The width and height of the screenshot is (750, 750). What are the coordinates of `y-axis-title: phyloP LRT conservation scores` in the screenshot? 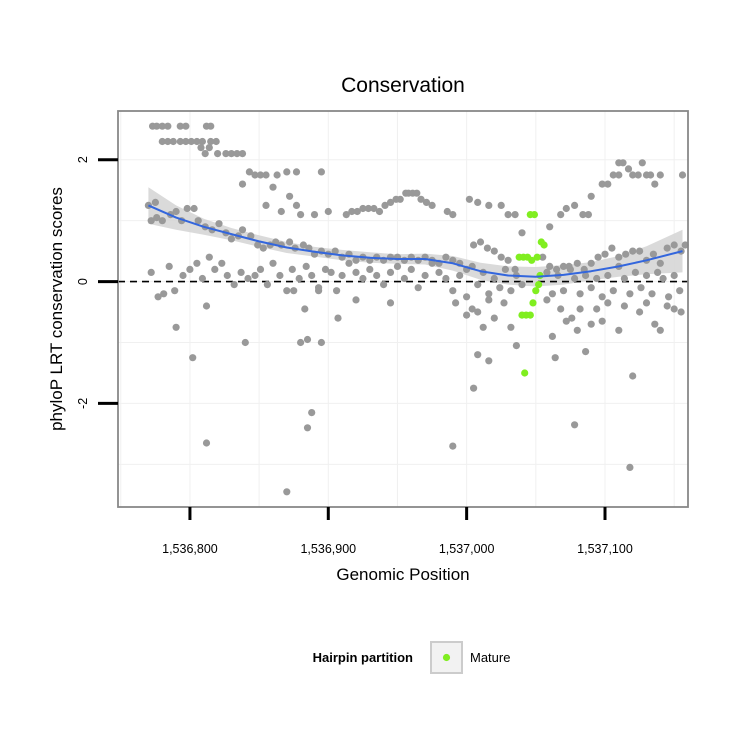 It's located at (56, 309).